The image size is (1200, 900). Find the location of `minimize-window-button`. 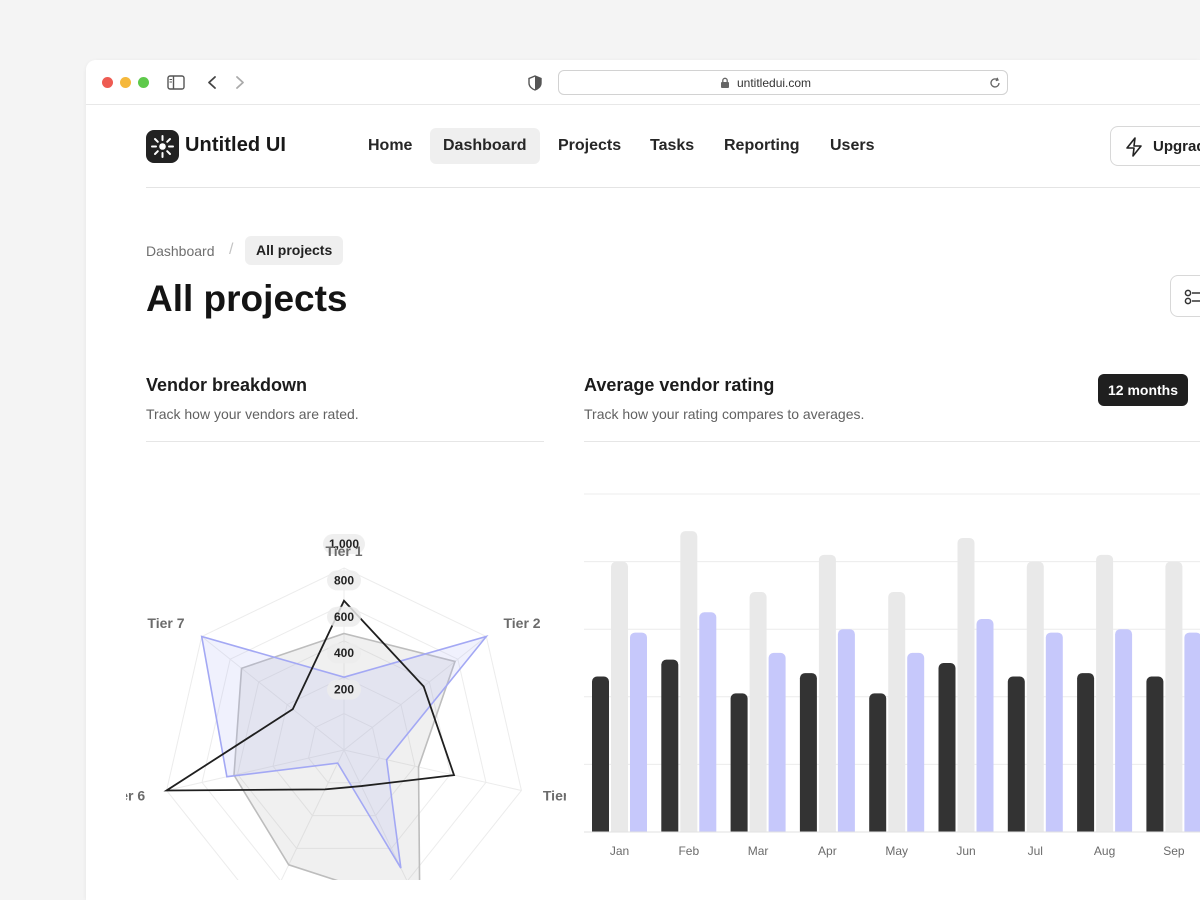

minimize-window-button is located at coordinates (125, 82).